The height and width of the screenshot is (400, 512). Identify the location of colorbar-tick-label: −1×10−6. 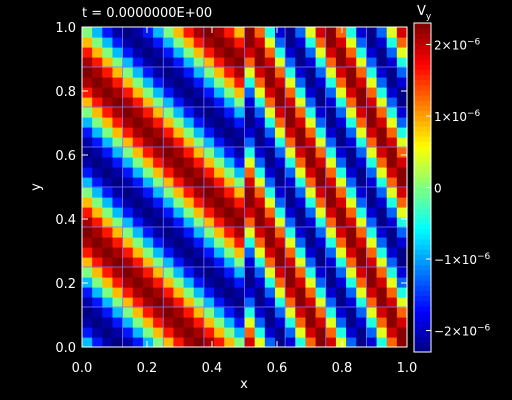
(462, 259).